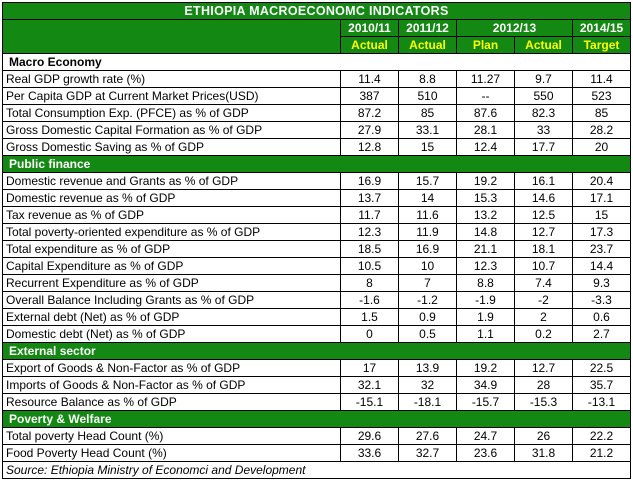 The height and width of the screenshot is (498, 633). Describe the element at coordinates (369, 266) in the screenshot. I see `cell-value: 10.5` at that location.